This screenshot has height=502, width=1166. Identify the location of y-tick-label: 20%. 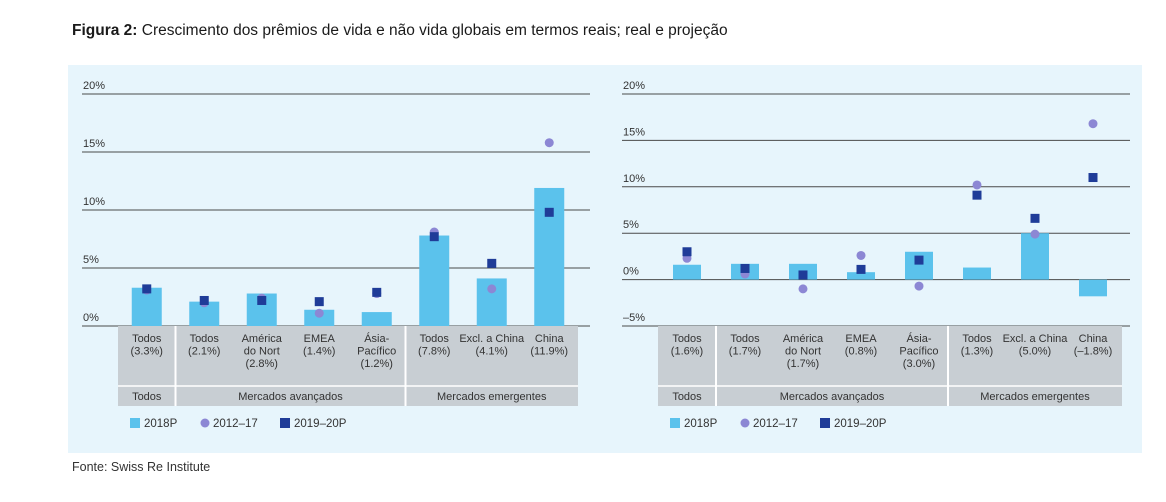
(634, 86).